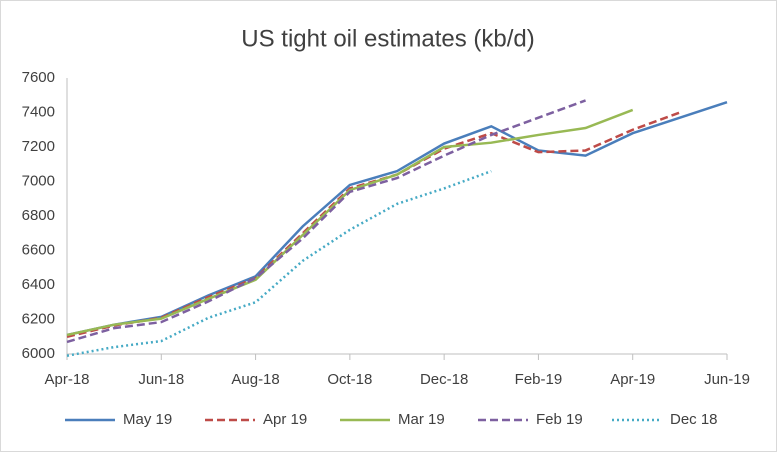 The width and height of the screenshot is (777, 457). What do you see at coordinates (255, 379) in the screenshot?
I see `x-tick-label: Aug-18` at bounding box center [255, 379].